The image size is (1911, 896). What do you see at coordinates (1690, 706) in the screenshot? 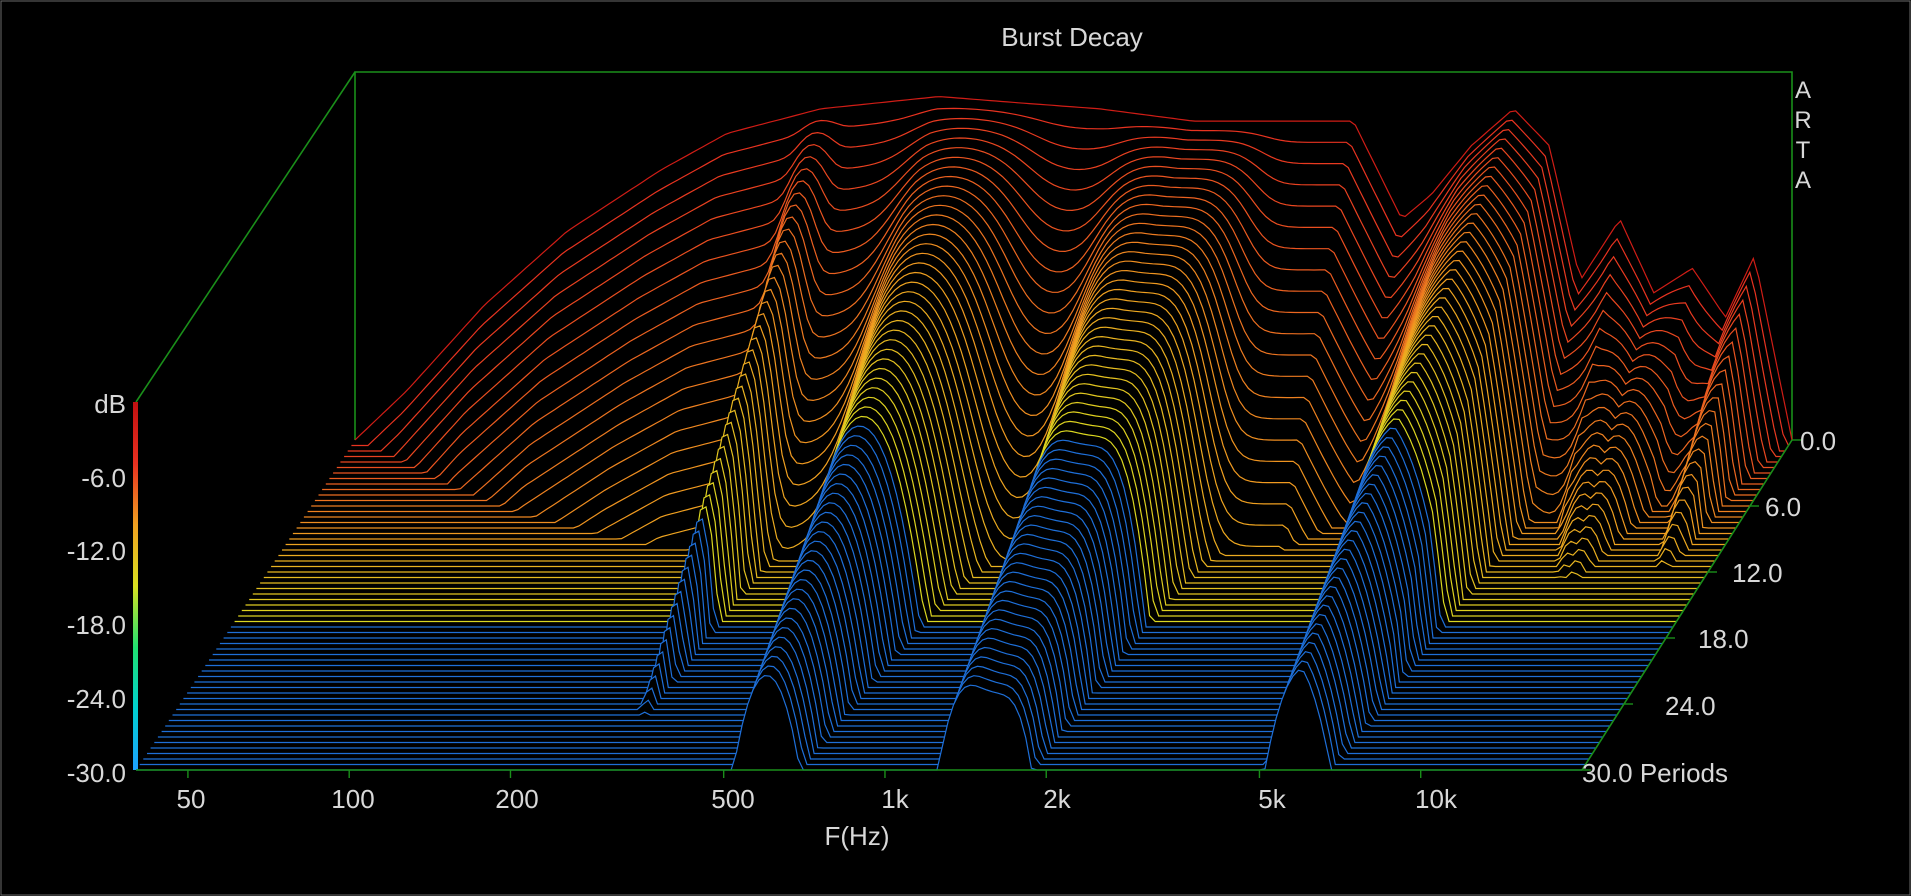
I see `y-tick-label: 24.0` at bounding box center [1690, 706].